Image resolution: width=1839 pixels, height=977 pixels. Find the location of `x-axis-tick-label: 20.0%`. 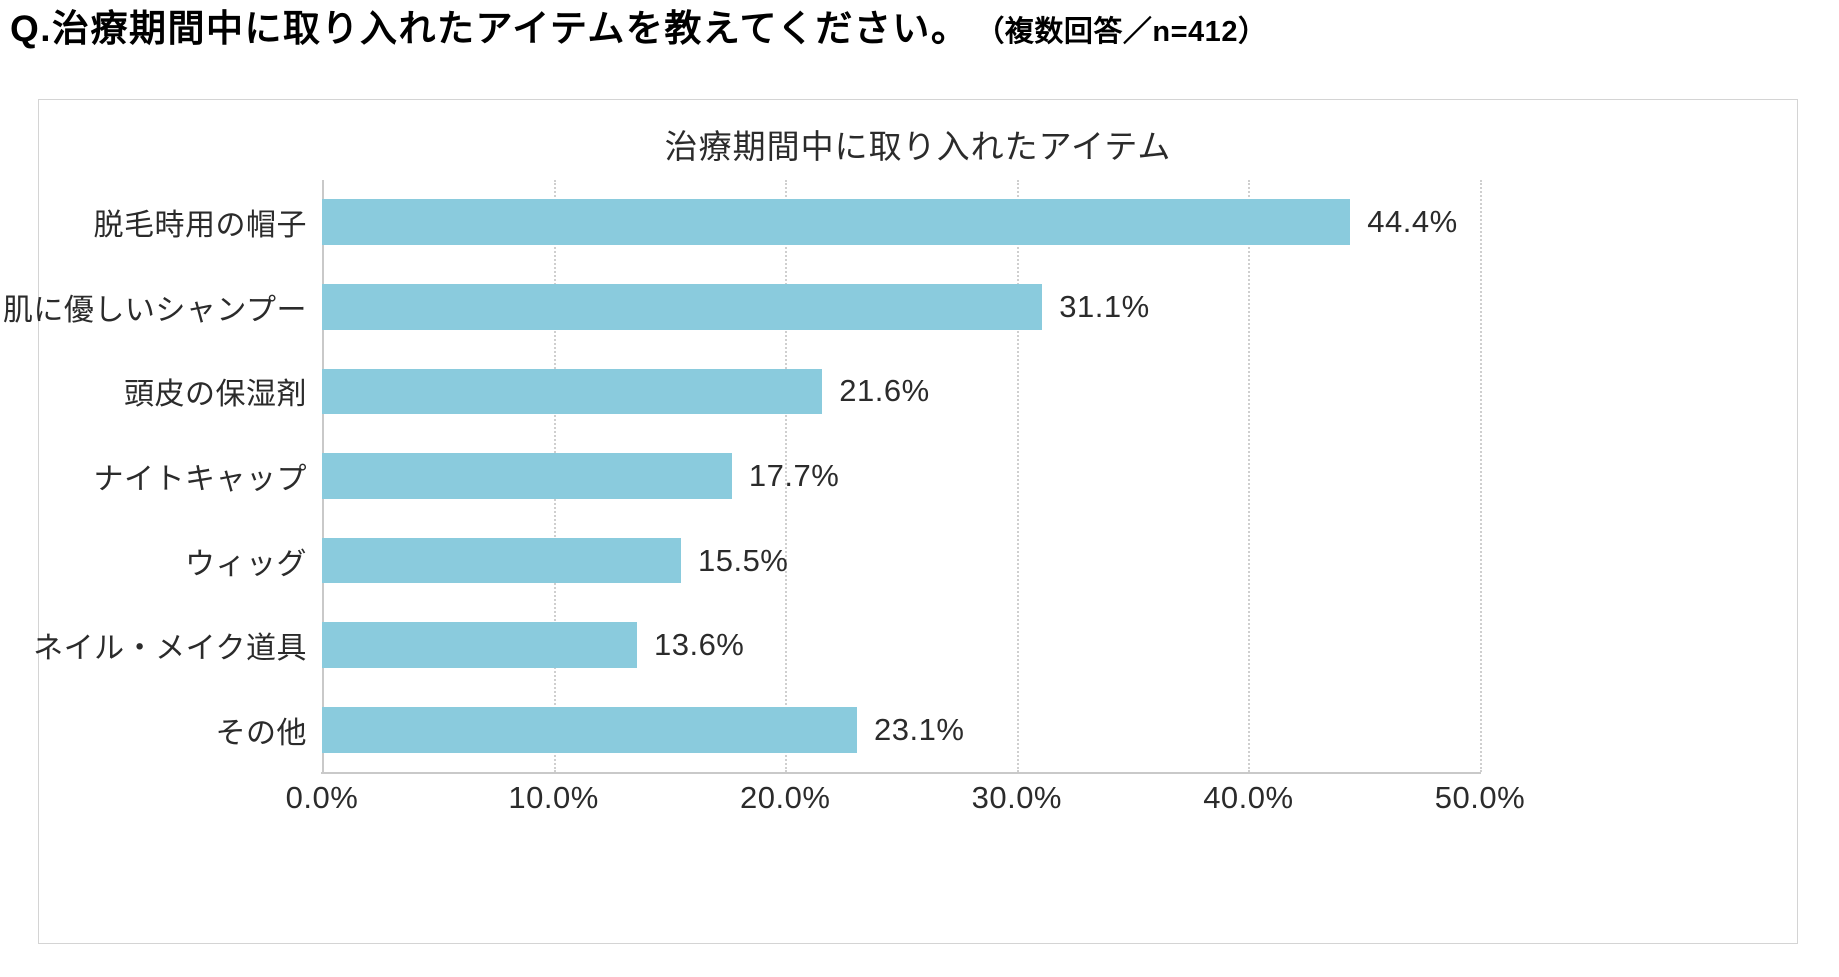

x-axis-tick-label: 20.0% is located at coordinates (785, 797).